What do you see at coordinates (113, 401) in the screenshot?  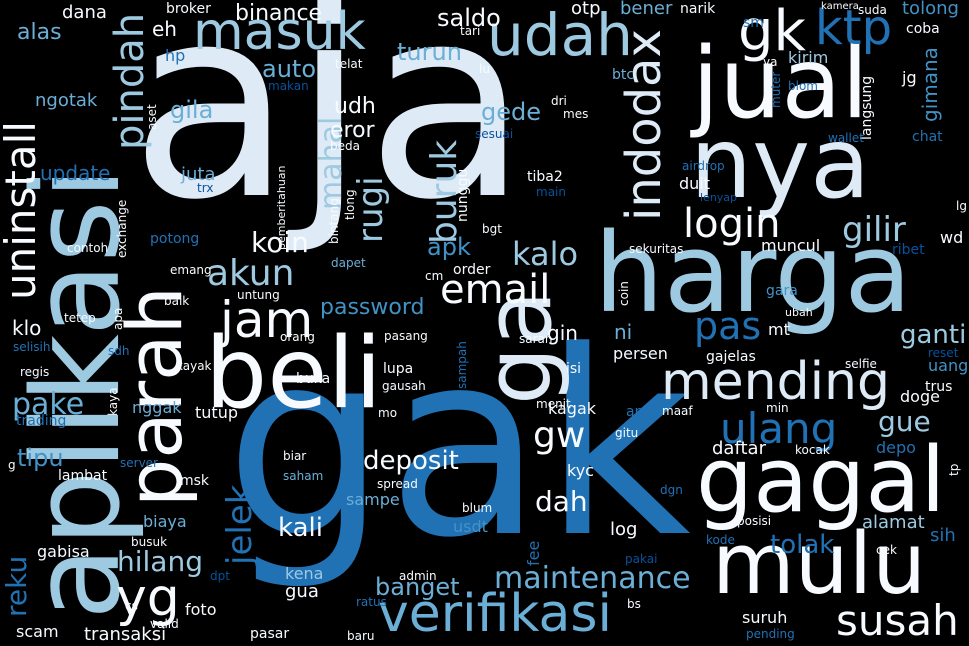 I see `word: kaya` at bounding box center [113, 401].